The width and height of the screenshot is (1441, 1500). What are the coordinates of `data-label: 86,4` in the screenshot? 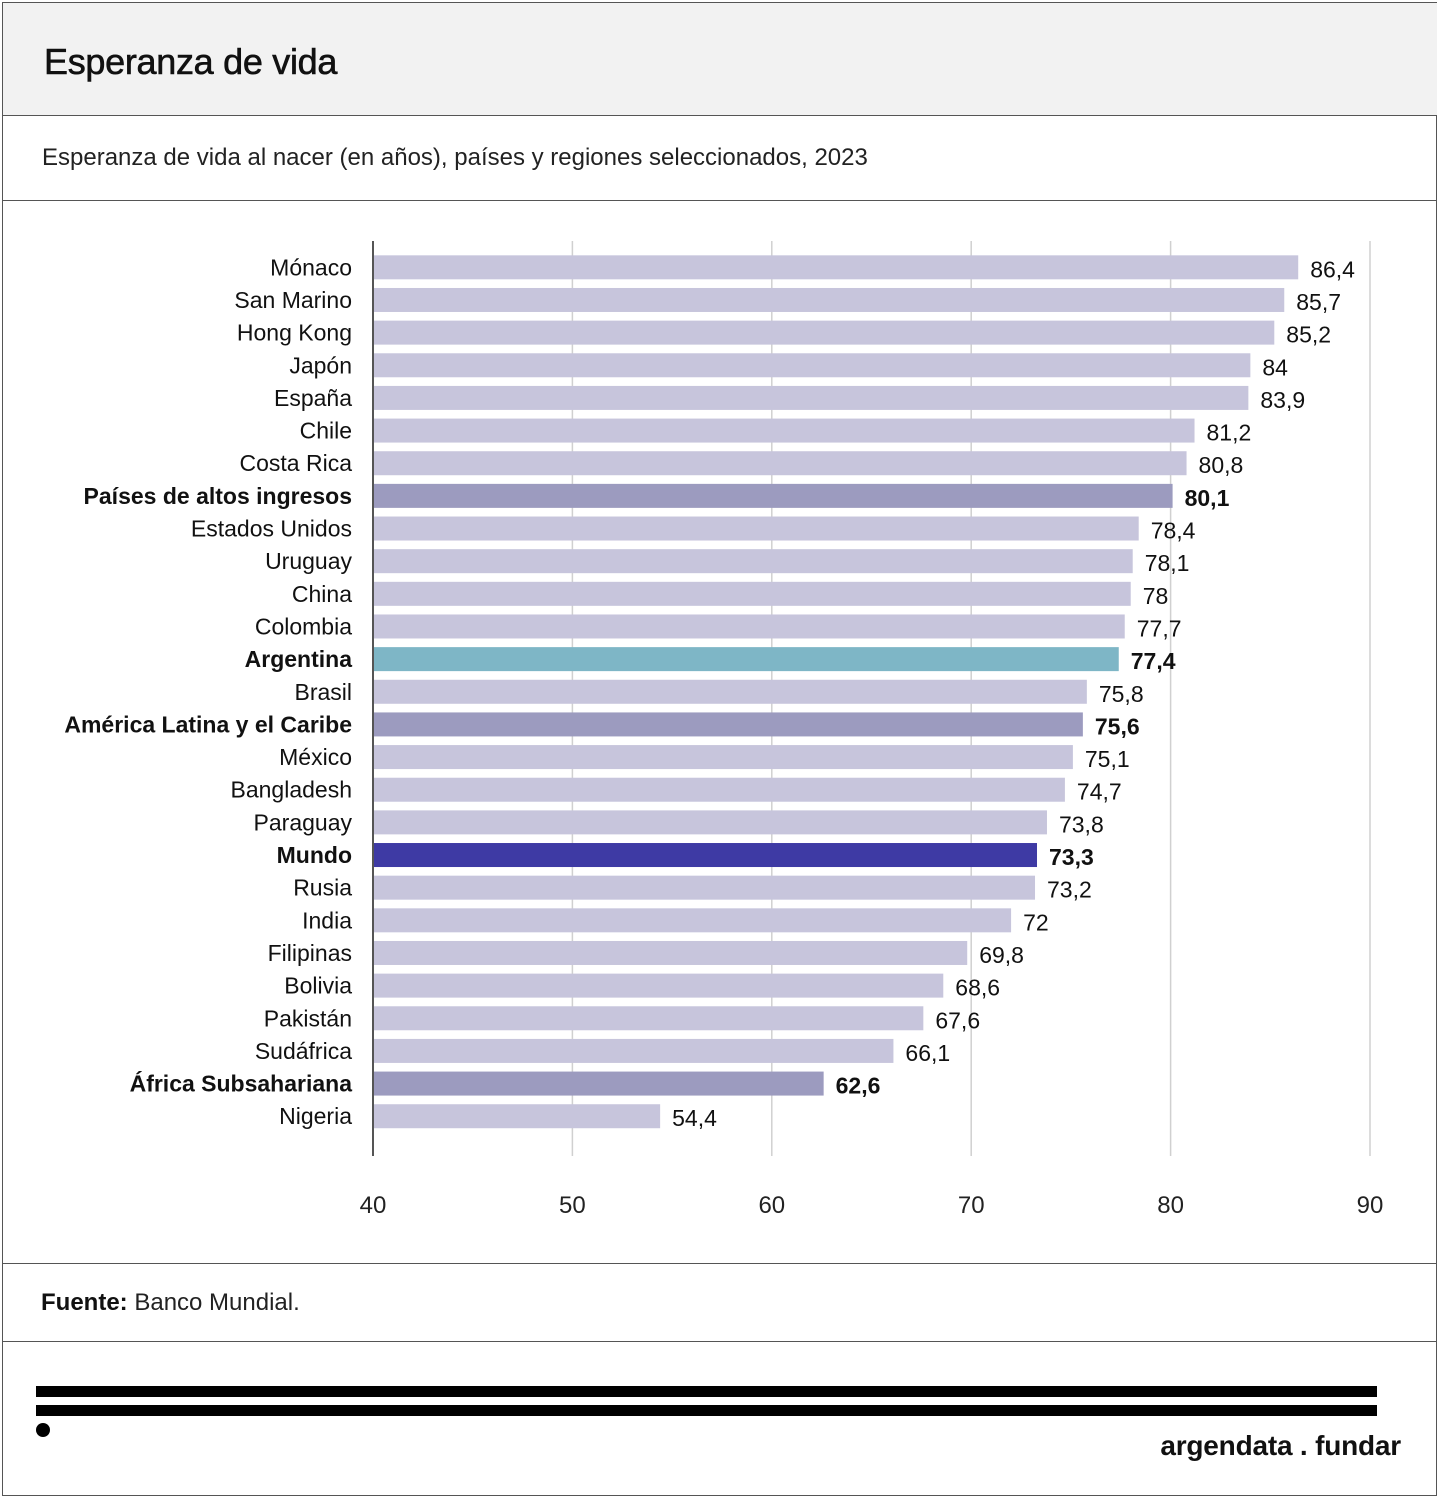 It's located at (1332, 269).